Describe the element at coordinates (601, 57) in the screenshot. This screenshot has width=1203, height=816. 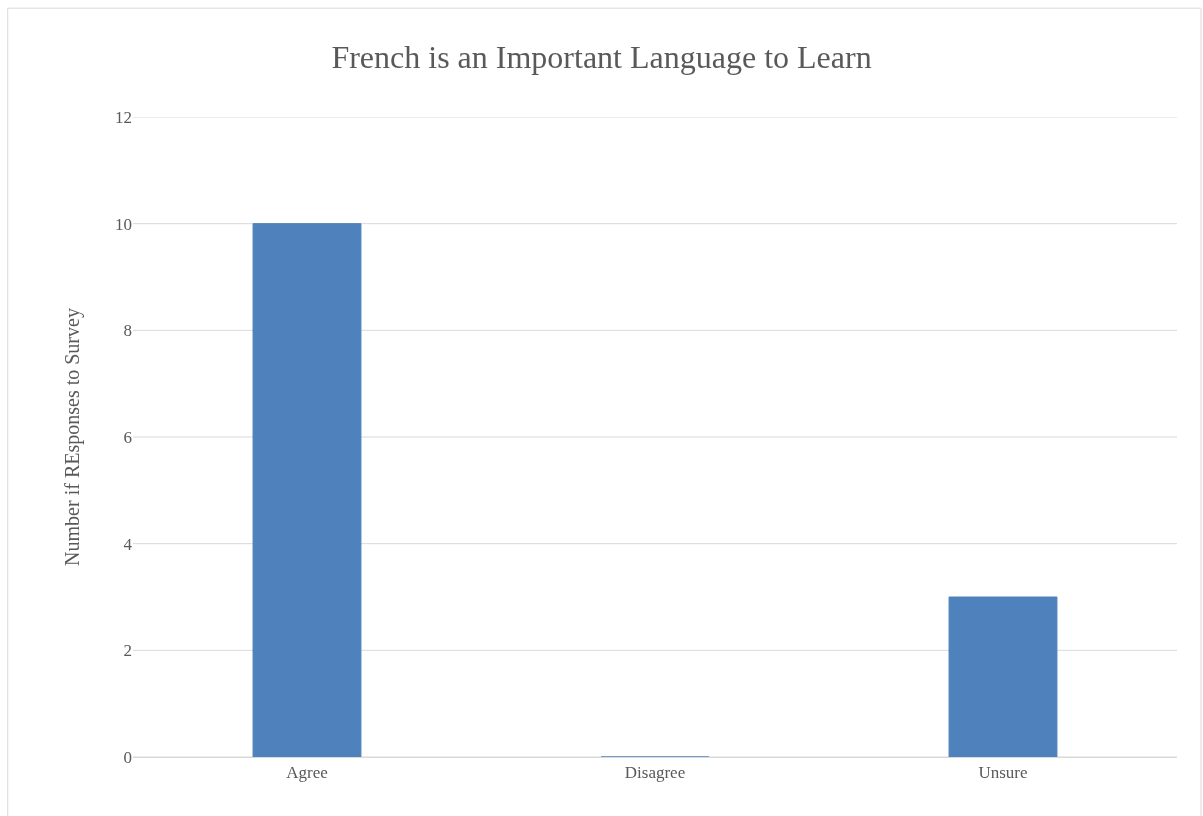
I see `chart-title: French is an Important Language to Learn` at that location.